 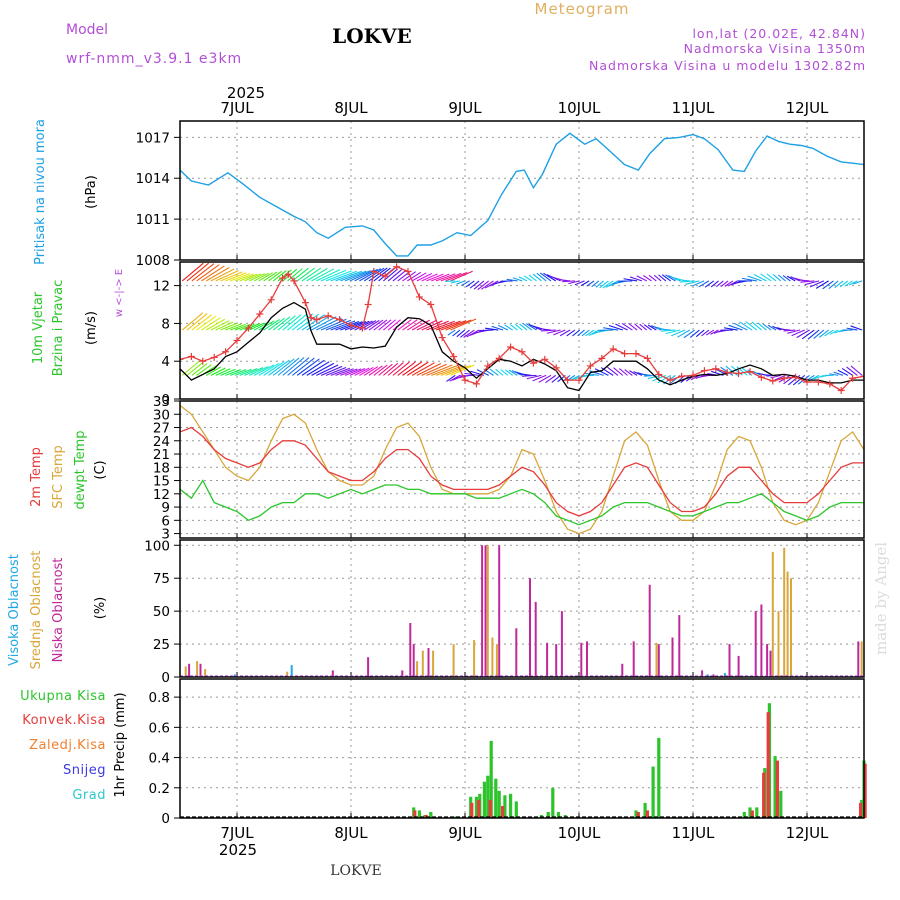 I want to click on ytick-label: 15, so click(x=161, y=482).